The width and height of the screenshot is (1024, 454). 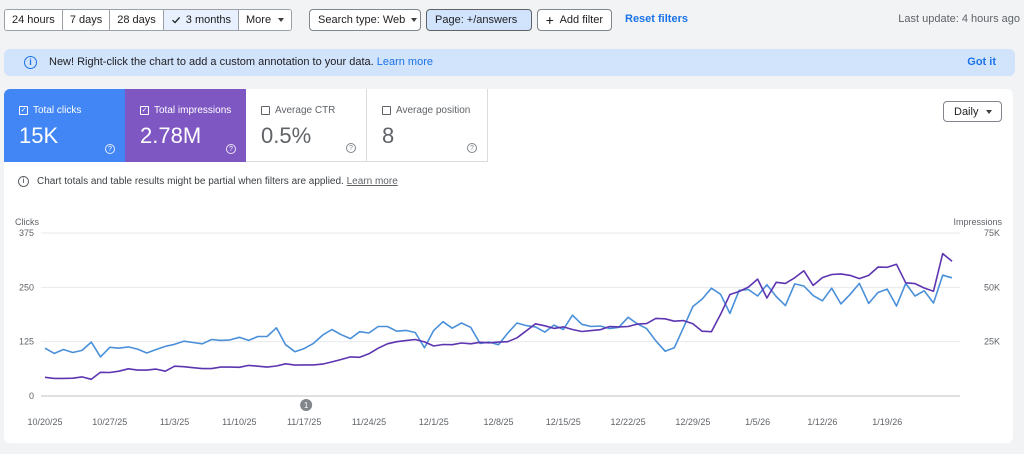 I want to click on annotation-marker, so click(x=306, y=405).